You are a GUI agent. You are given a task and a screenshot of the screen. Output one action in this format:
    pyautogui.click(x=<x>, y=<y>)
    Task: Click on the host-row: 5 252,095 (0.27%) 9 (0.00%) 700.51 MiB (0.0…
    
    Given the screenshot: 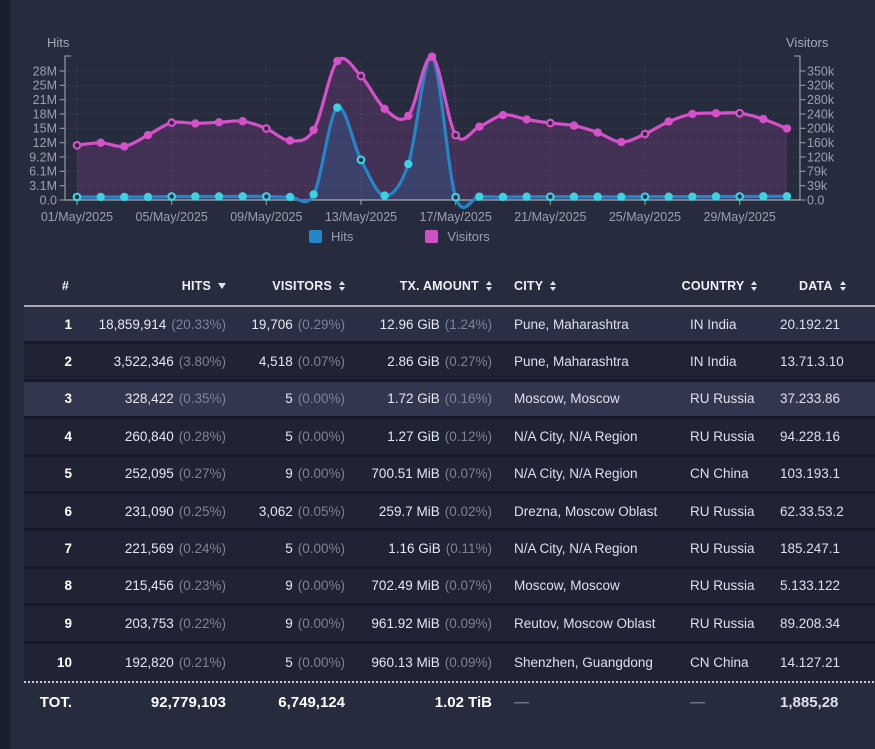 What is the action you would take?
    pyautogui.click(x=449, y=475)
    